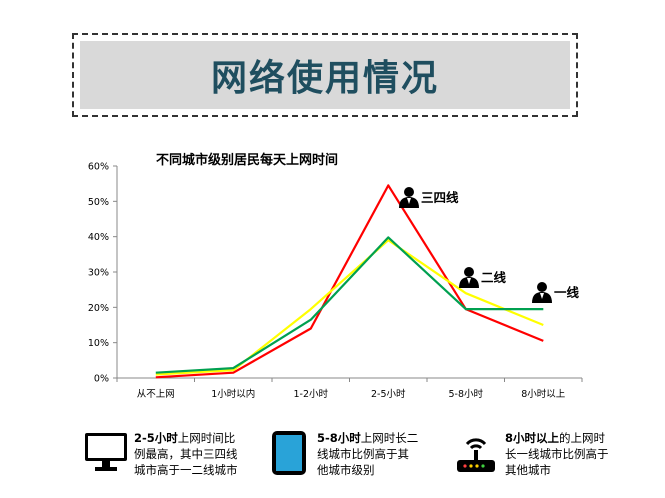 This screenshot has height=498, width=665. I want to click on footer-text-2: 5-8小时上网时长二 线城市比例高于其 他城市级别, so click(367, 454).